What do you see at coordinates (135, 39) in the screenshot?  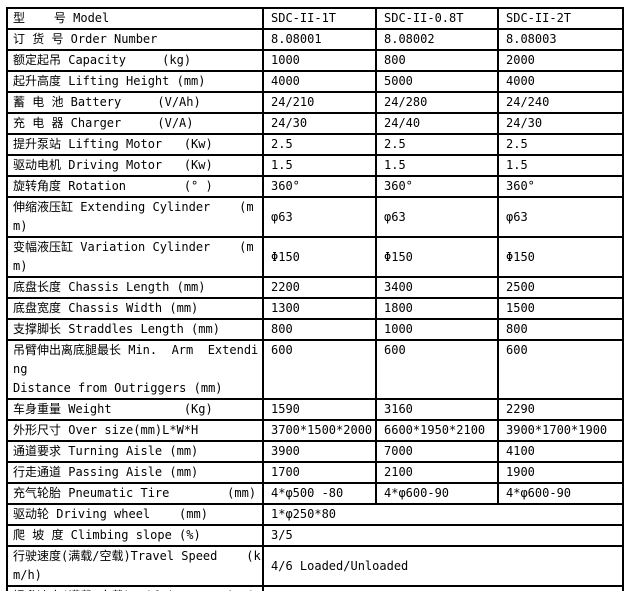 I see `spec-label: 订 货 号 Order Number` at bounding box center [135, 39].